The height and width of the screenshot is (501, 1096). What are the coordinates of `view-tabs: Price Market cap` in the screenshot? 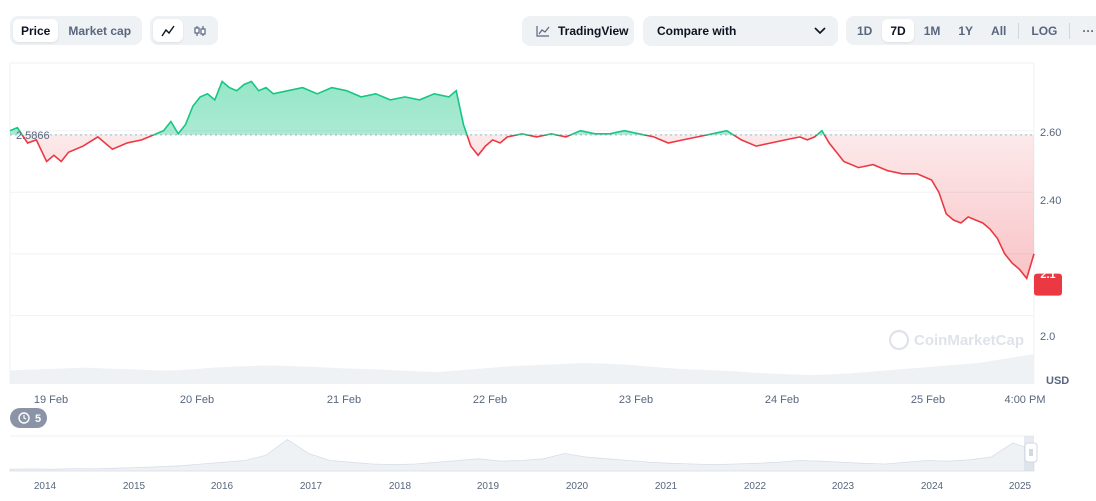 It's located at (76, 30).